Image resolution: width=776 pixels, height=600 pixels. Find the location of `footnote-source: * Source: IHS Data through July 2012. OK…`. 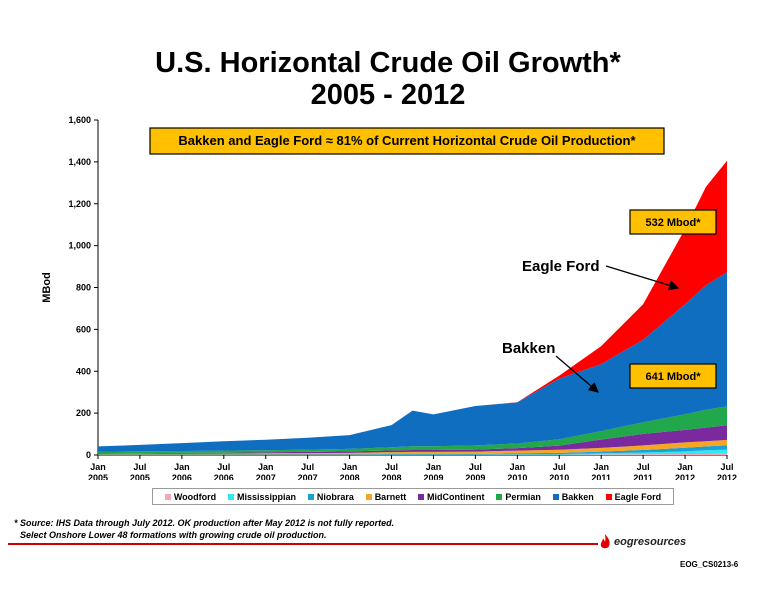

footnote-source: * Source: IHS Data through July 2012. OK… is located at coordinates (204, 523).